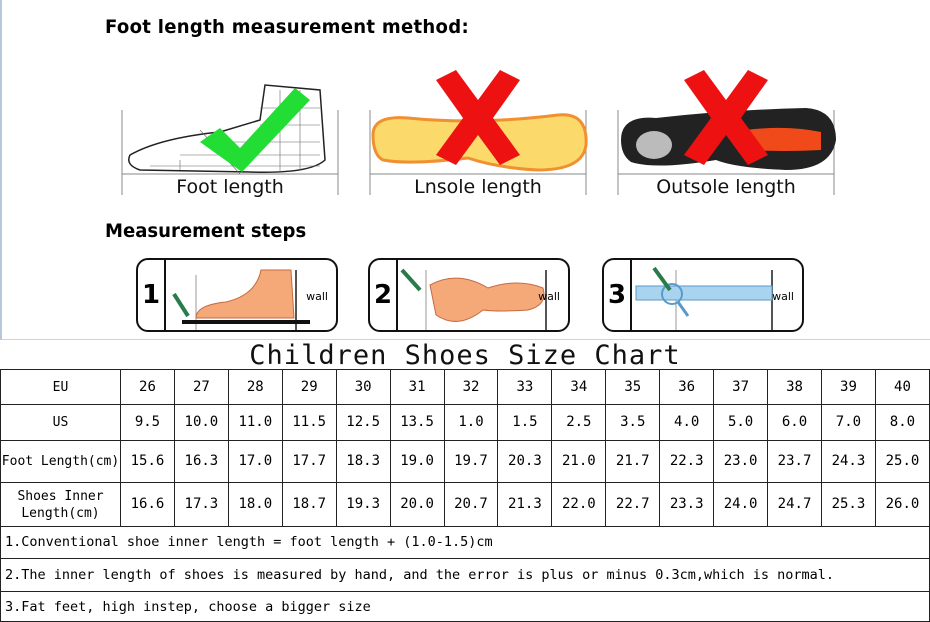  I want to click on row-header: EU, so click(60, 387).